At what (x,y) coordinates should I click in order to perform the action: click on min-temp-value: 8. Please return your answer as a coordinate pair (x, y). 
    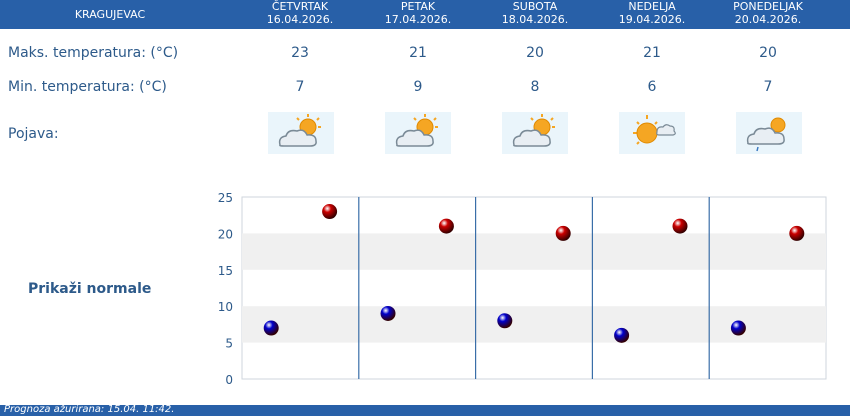
    Looking at the image, I should click on (535, 87).